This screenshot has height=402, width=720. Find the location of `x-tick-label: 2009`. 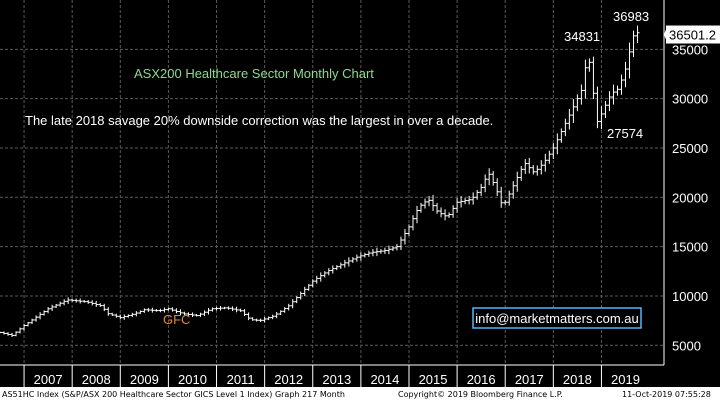

x-tick-label: 2009 is located at coordinates (144, 379).